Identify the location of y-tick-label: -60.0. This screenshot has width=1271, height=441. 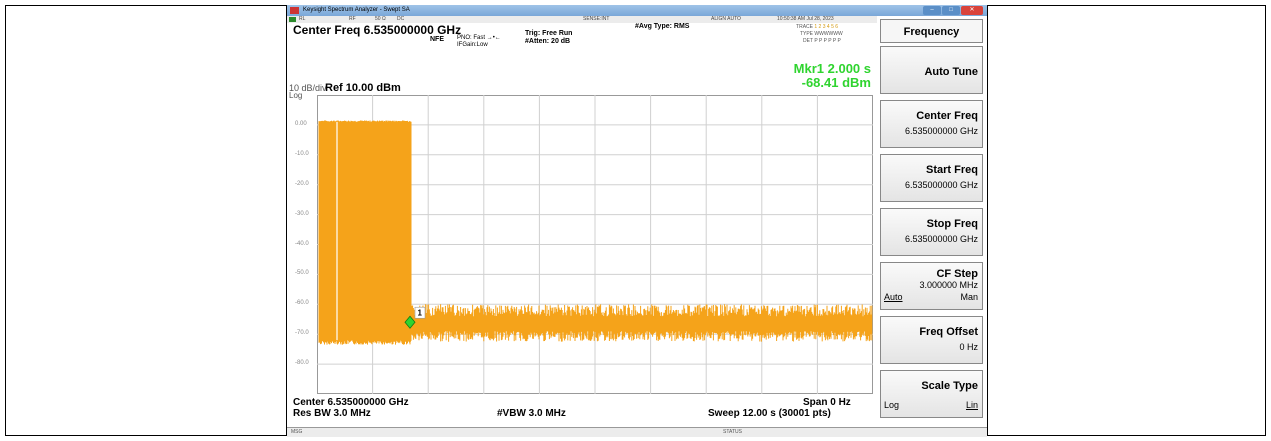
(302, 303).